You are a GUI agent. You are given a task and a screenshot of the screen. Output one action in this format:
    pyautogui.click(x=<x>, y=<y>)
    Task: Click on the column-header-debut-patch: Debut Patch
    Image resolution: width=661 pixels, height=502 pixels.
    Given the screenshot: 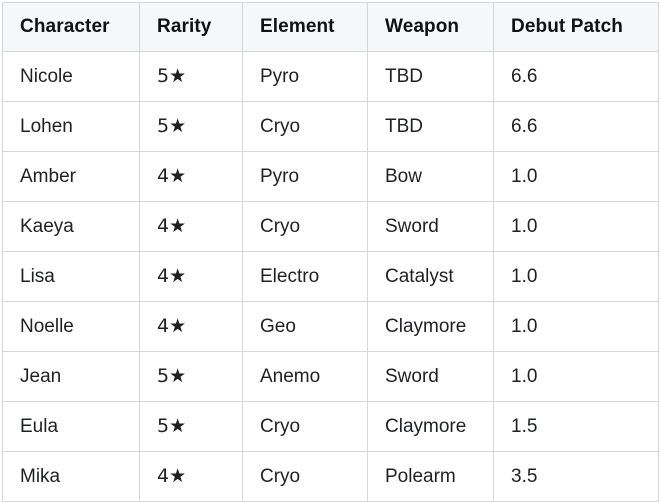 What is the action you would take?
    pyautogui.click(x=576, y=27)
    